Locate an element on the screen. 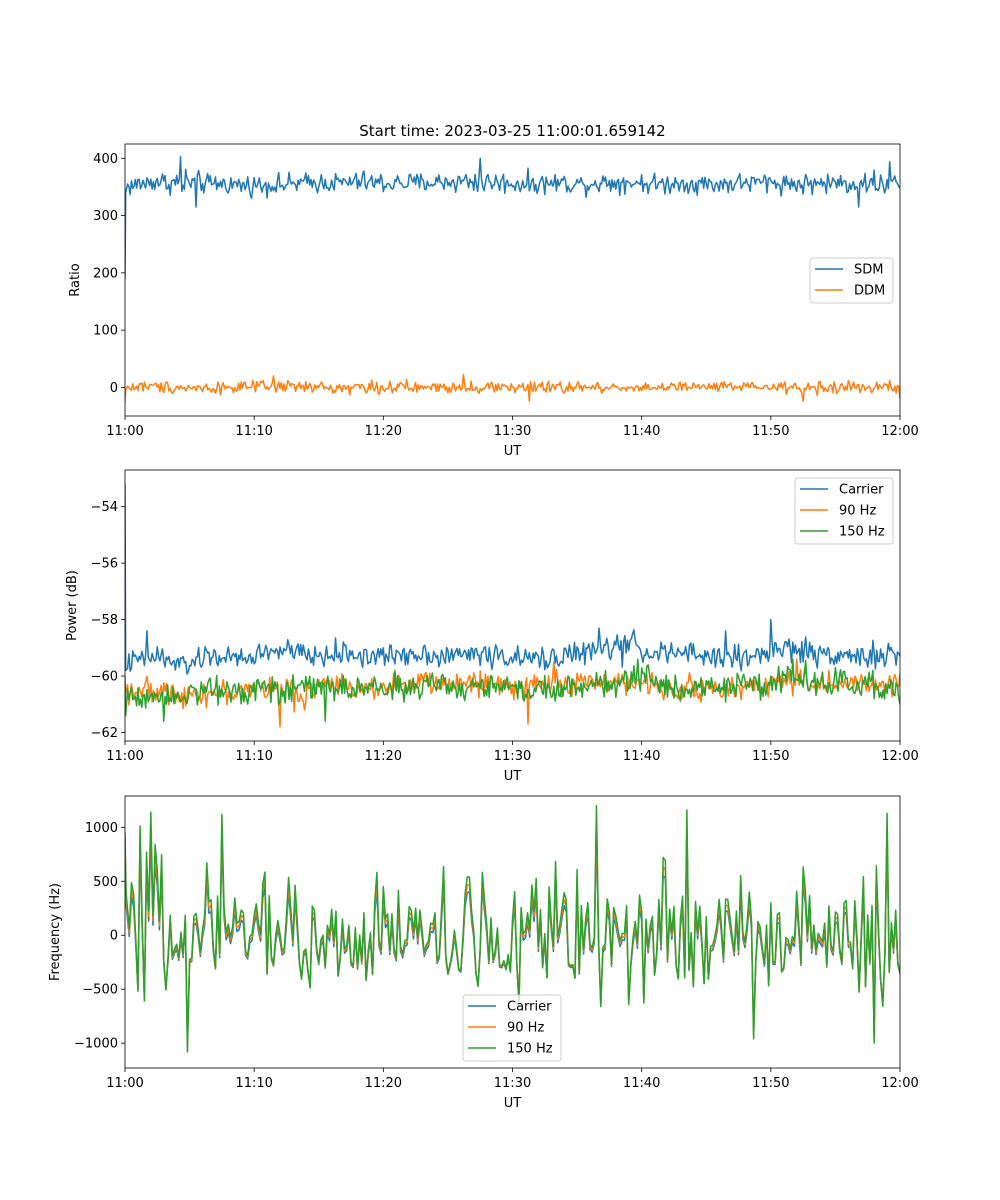 Image resolution: width=1000 pixels, height=1200 pixels. series-line-carrier is located at coordinates (512, 579).